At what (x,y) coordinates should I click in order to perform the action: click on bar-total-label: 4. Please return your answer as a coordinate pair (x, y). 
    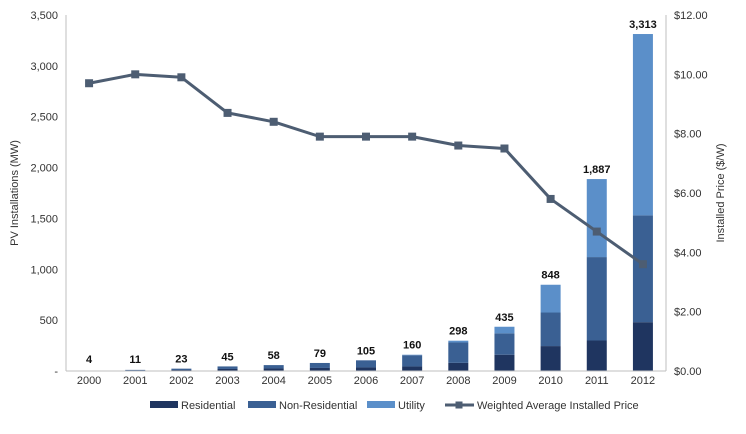
    Looking at the image, I should click on (89, 360).